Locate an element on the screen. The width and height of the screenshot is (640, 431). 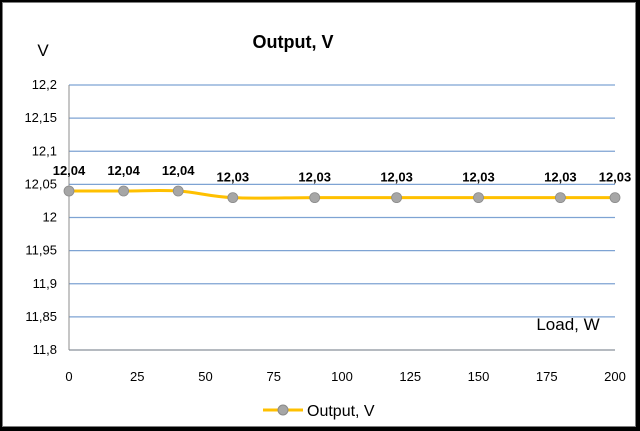
x-tick-label: 100 is located at coordinates (342, 376).